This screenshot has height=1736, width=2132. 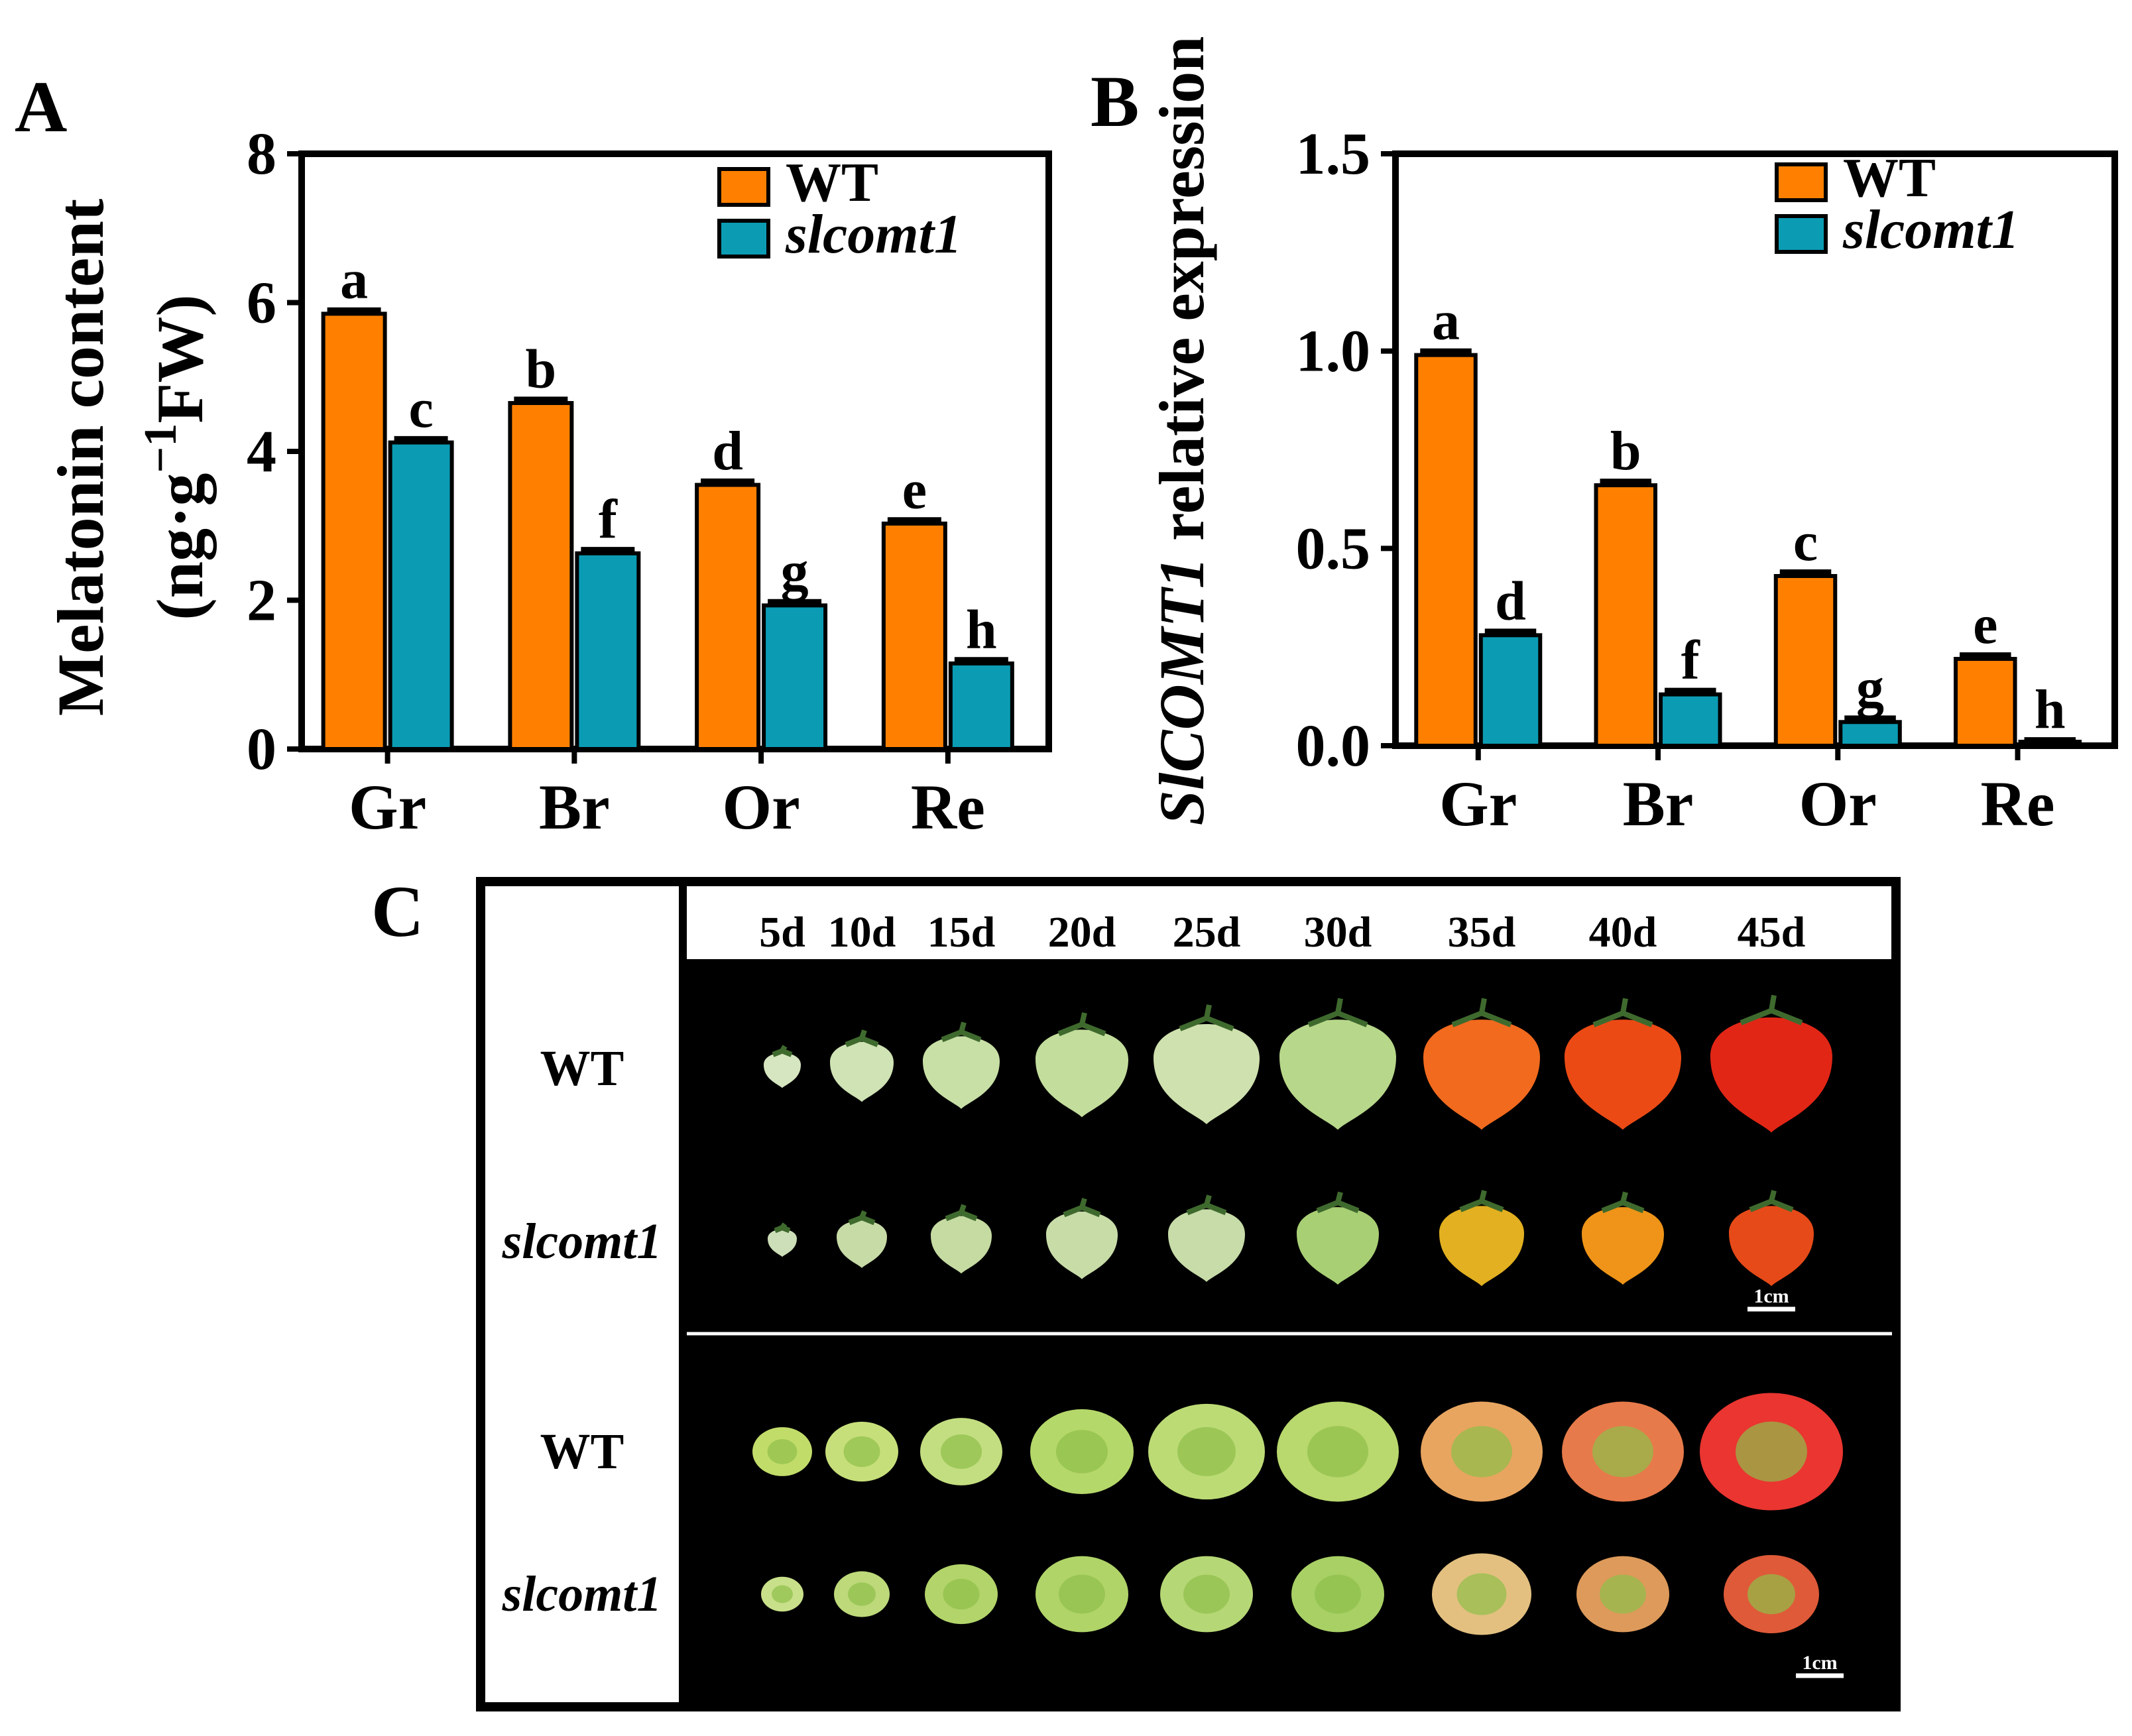 I want to click on significance-letter: c, so click(x=420, y=408).